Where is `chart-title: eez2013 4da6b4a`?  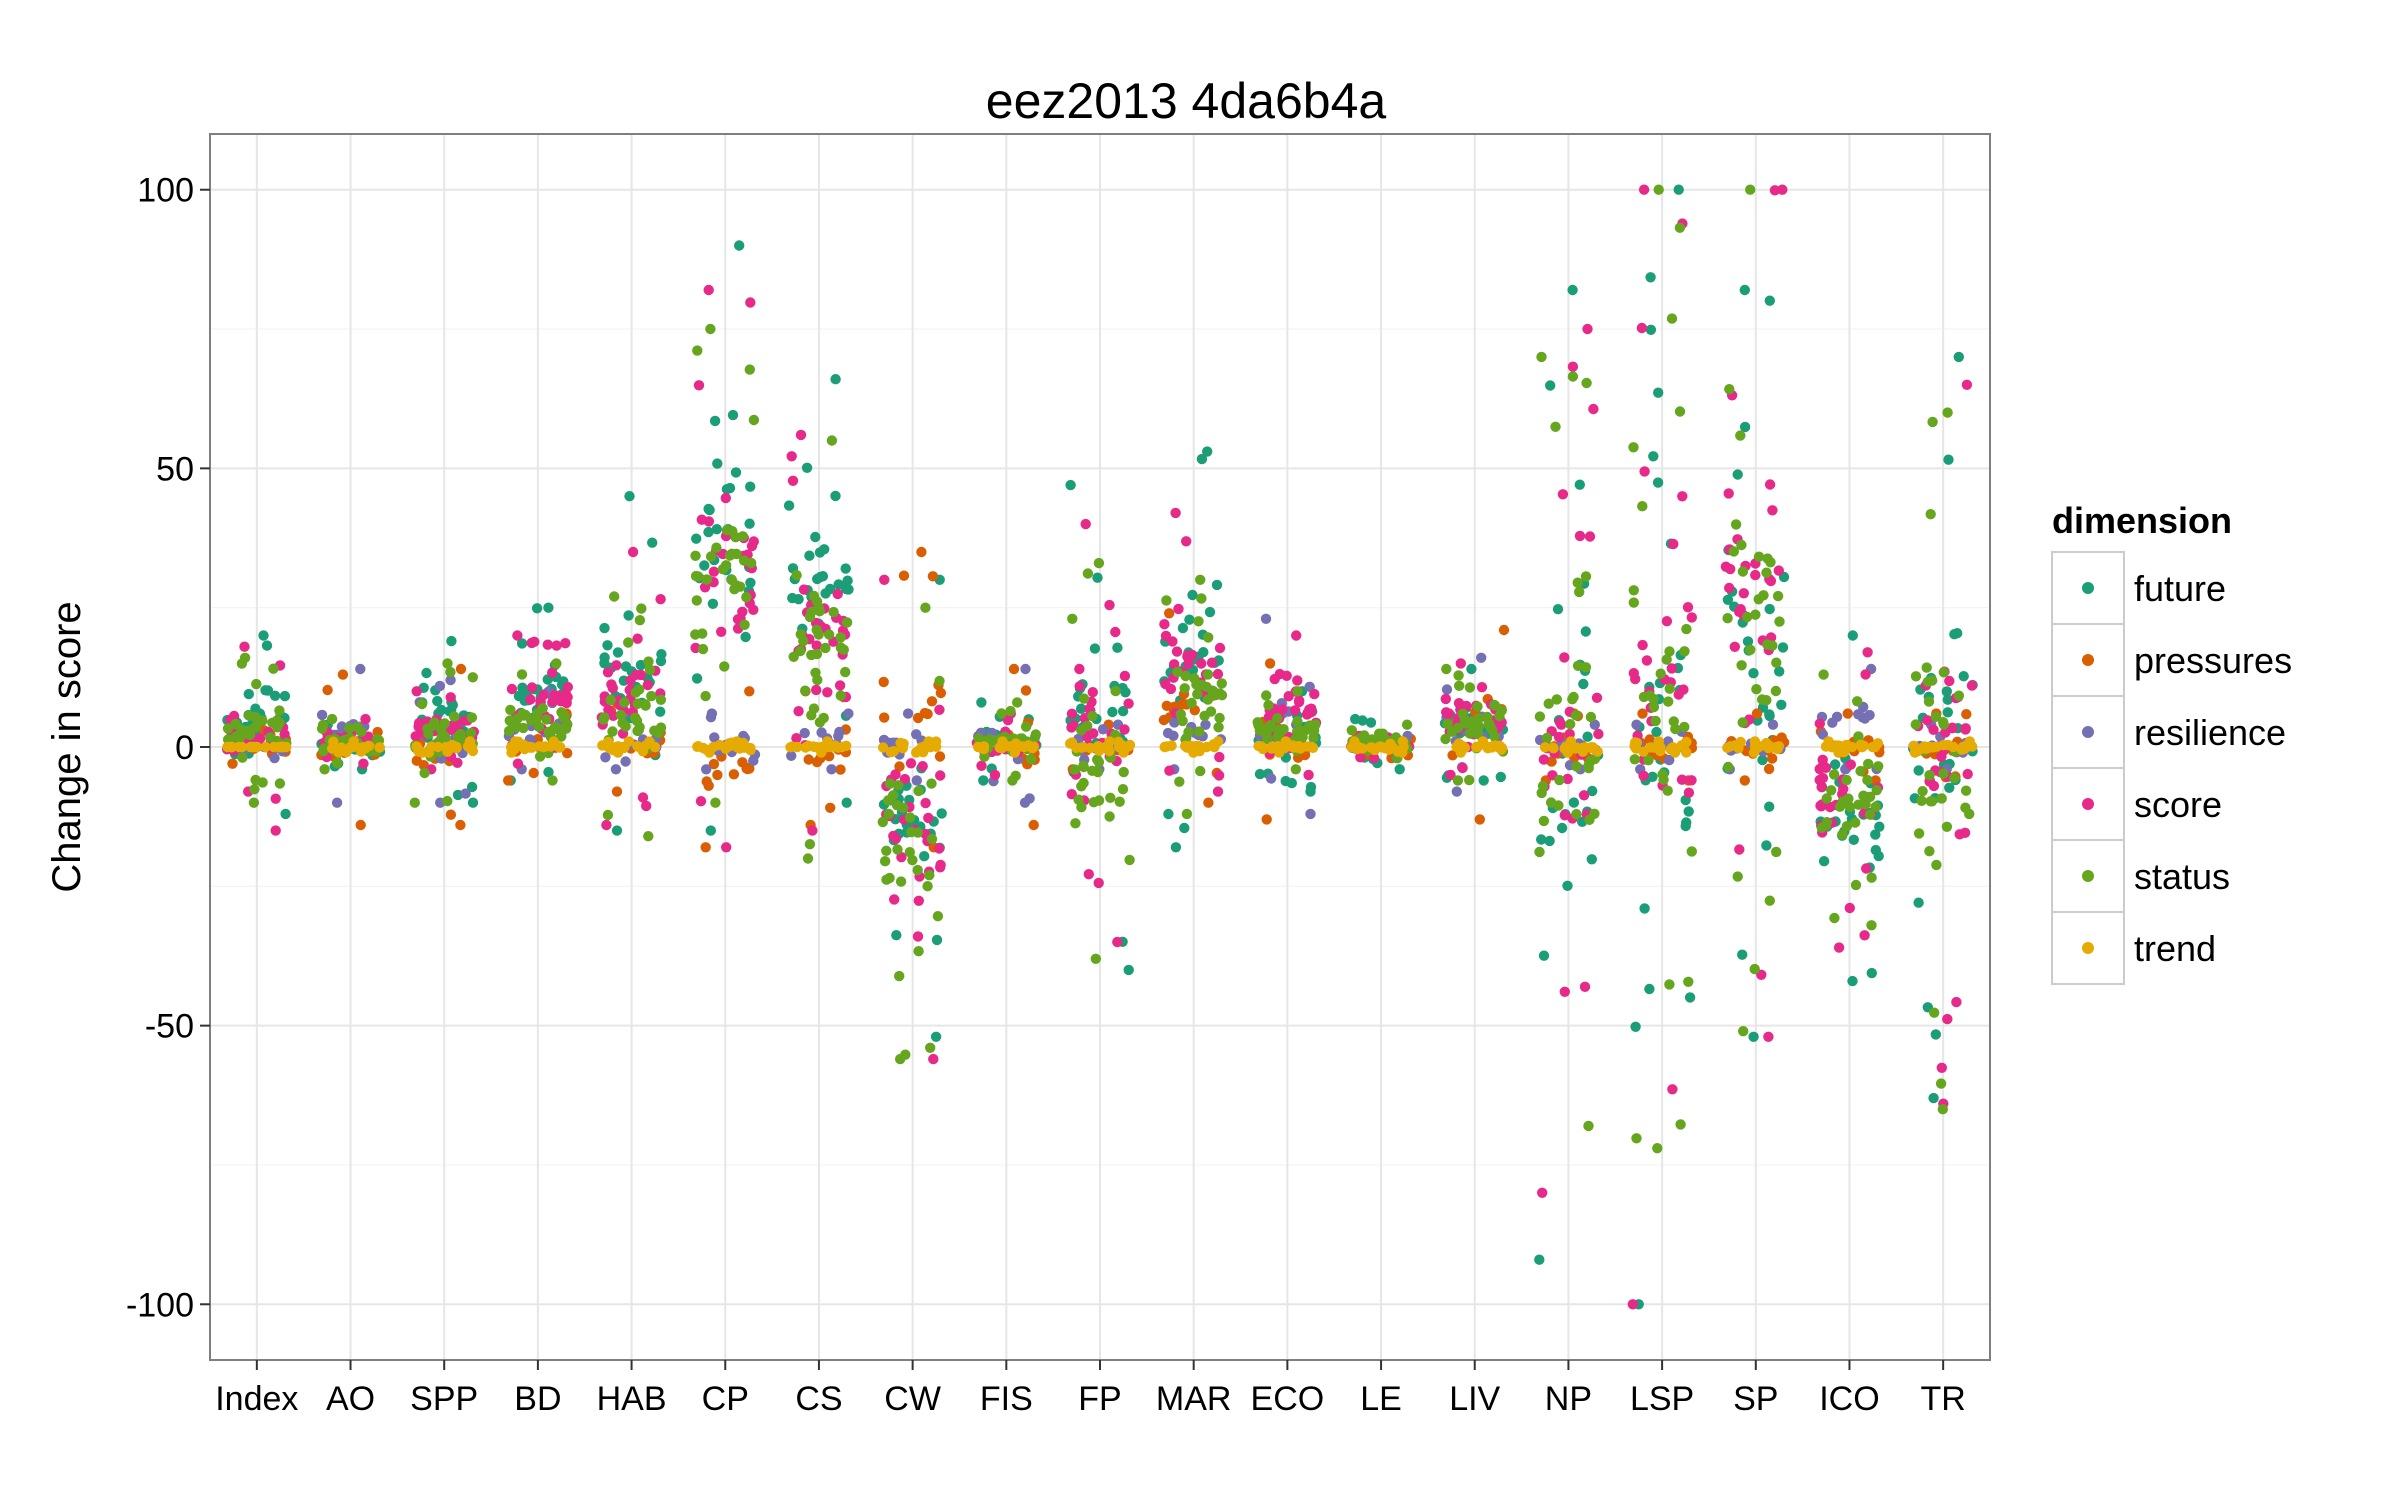
chart-title: eez2013 4da6b4a is located at coordinates (1186, 101).